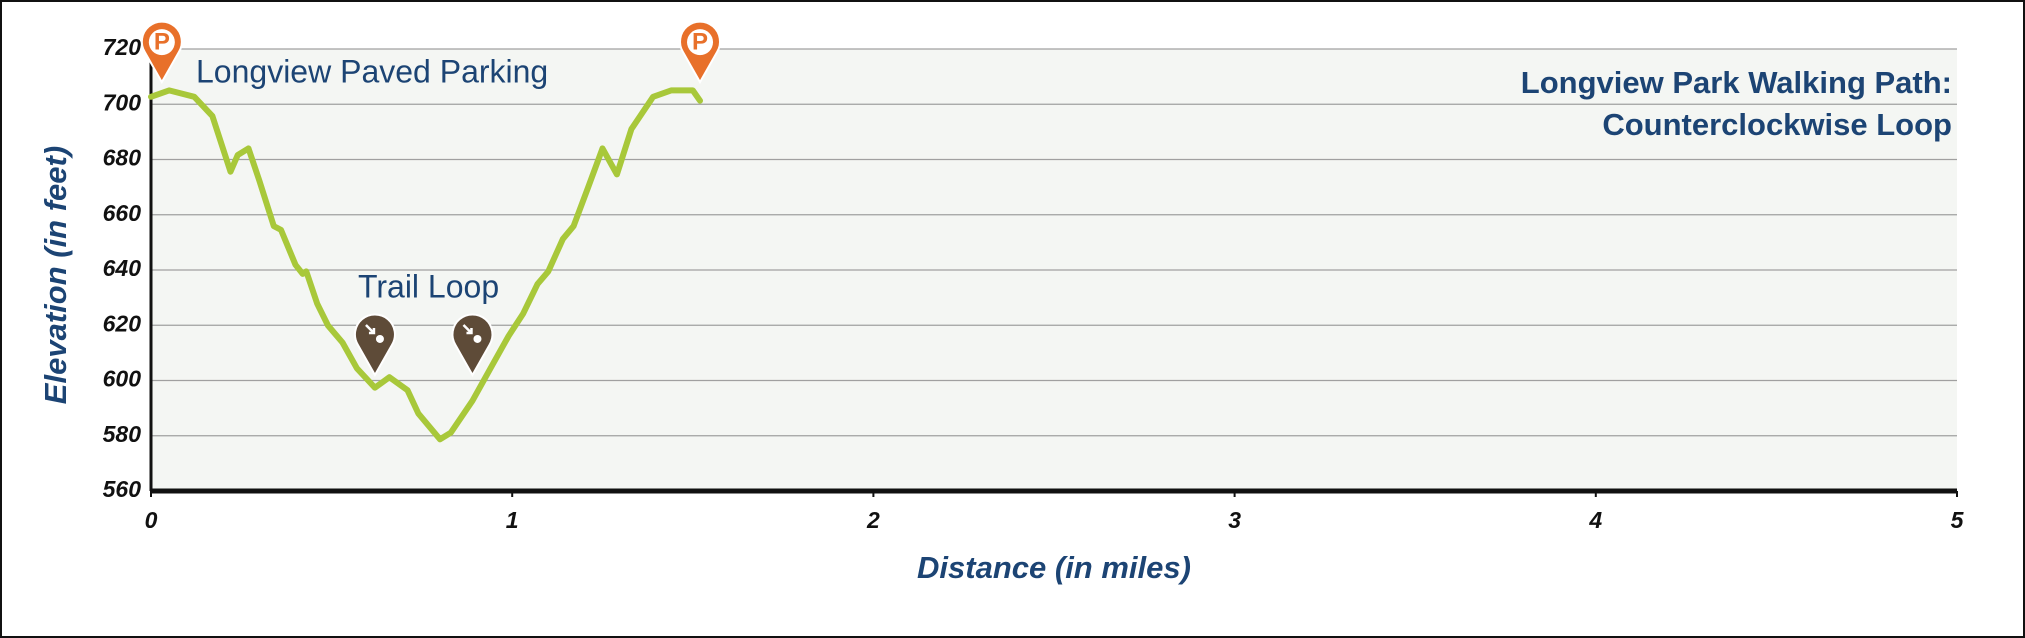 Image resolution: width=2025 pixels, height=638 pixels. Describe the element at coordinates (1234, 520) in the screenshot. I see `x-tick-label: 3` at that location.